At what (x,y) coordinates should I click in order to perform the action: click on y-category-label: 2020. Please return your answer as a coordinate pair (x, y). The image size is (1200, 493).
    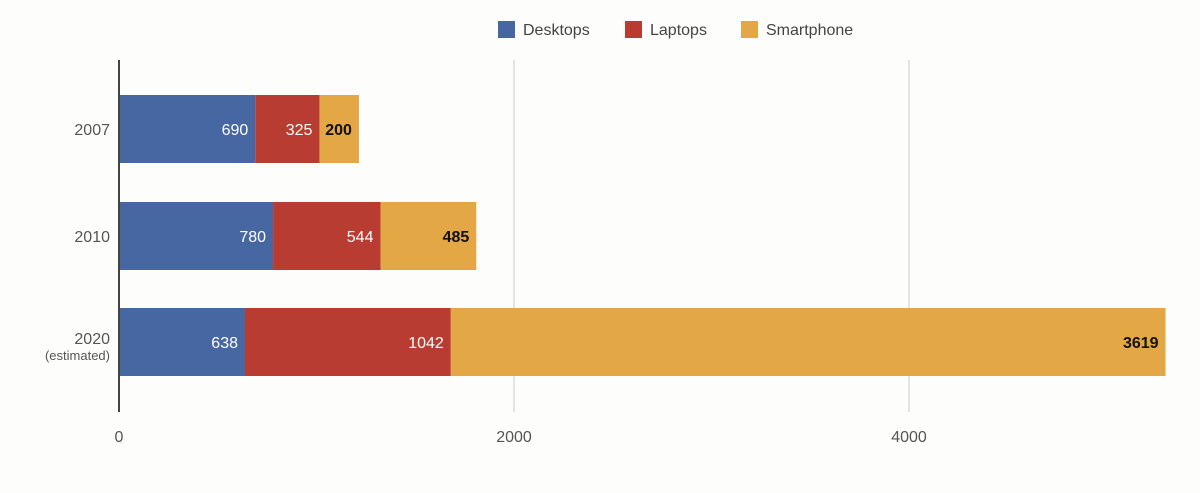
    Looking at the image, I should click on (92, 339).